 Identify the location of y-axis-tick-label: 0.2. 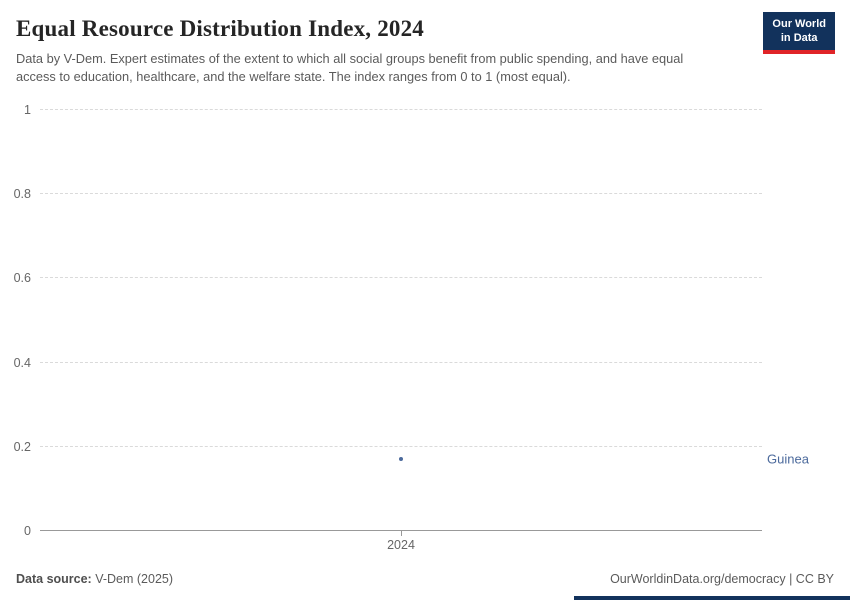
(22, 446).